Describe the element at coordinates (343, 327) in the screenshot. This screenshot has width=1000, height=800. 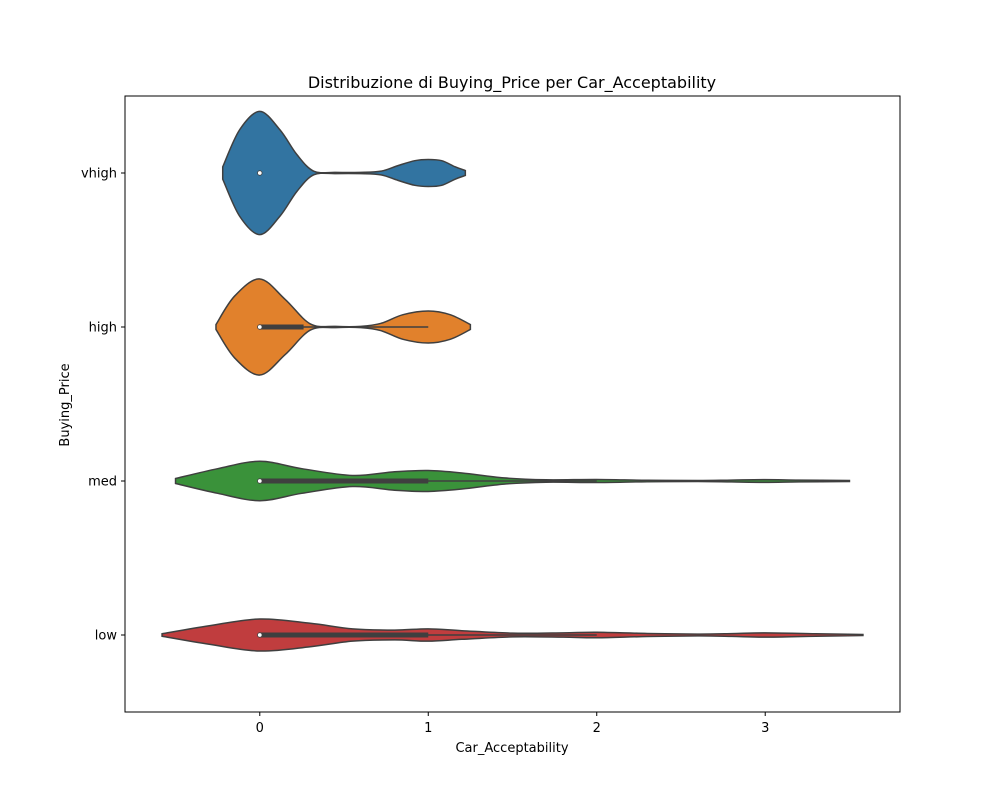
I see `violin-high` at that location.